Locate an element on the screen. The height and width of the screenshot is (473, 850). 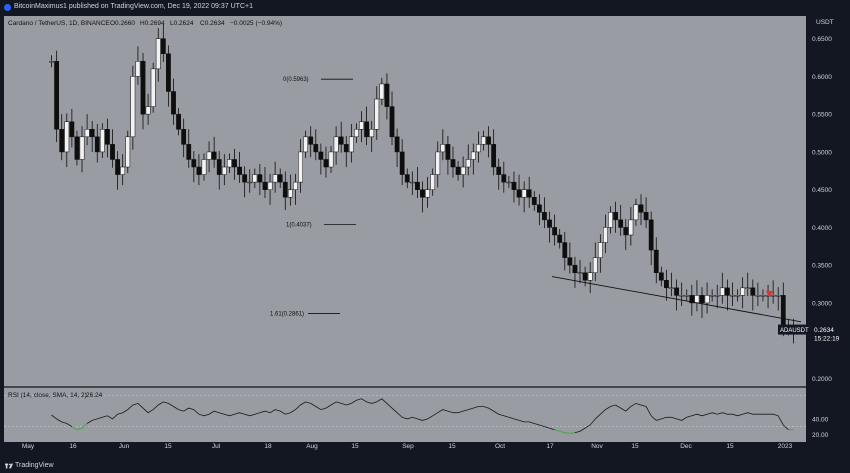
price-tick-label: 0.6500 is located at coordinates (822, 39).